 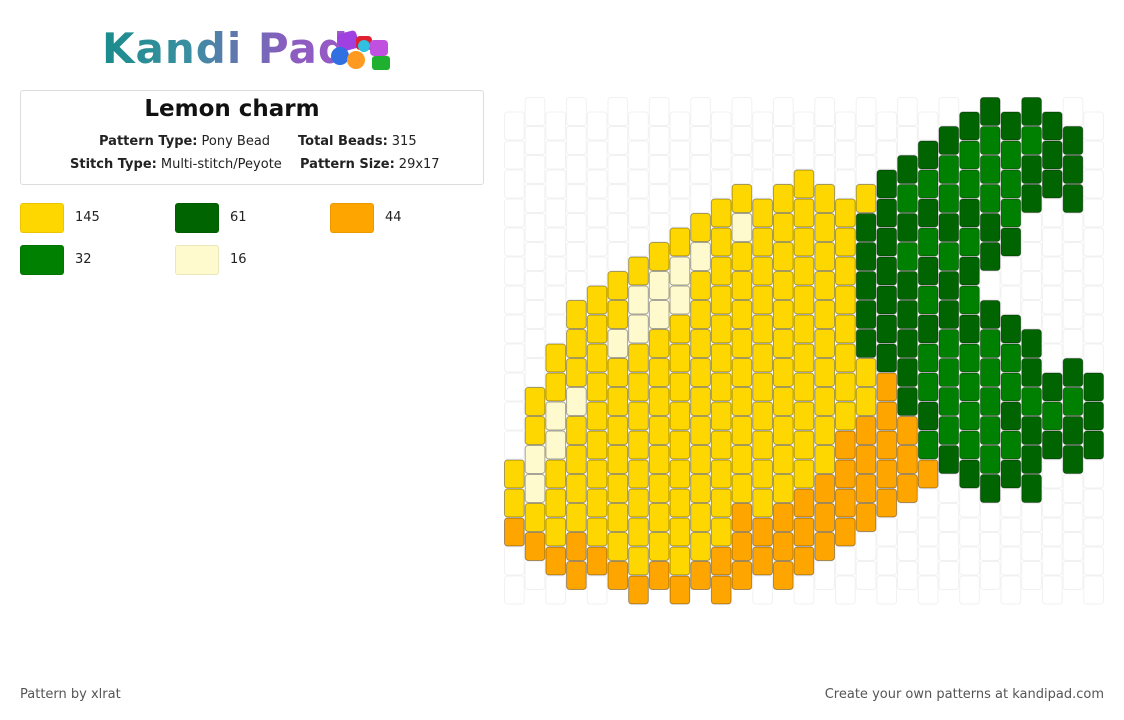 I want to click on info-box, so click(x=252, y=137).